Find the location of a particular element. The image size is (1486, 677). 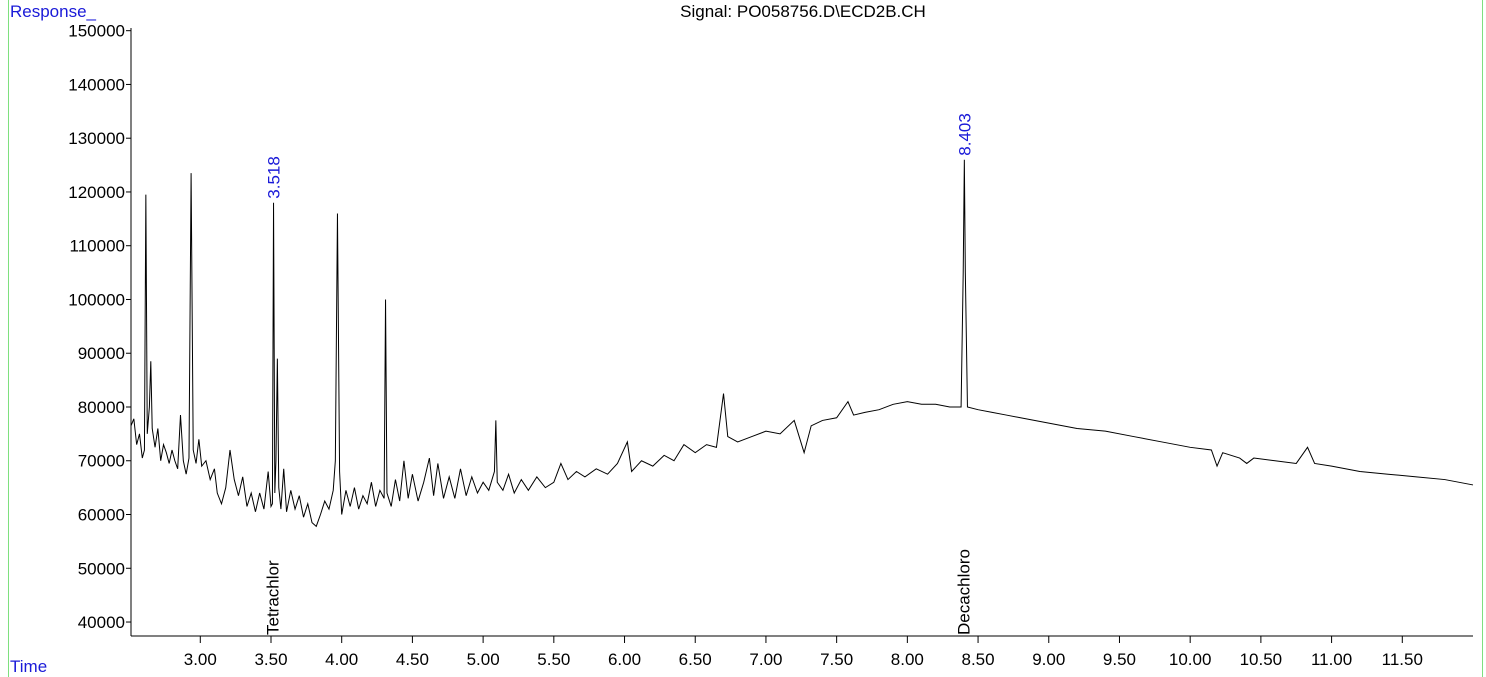

y-tick-label: 140000 is located at coordinates (96, 84).